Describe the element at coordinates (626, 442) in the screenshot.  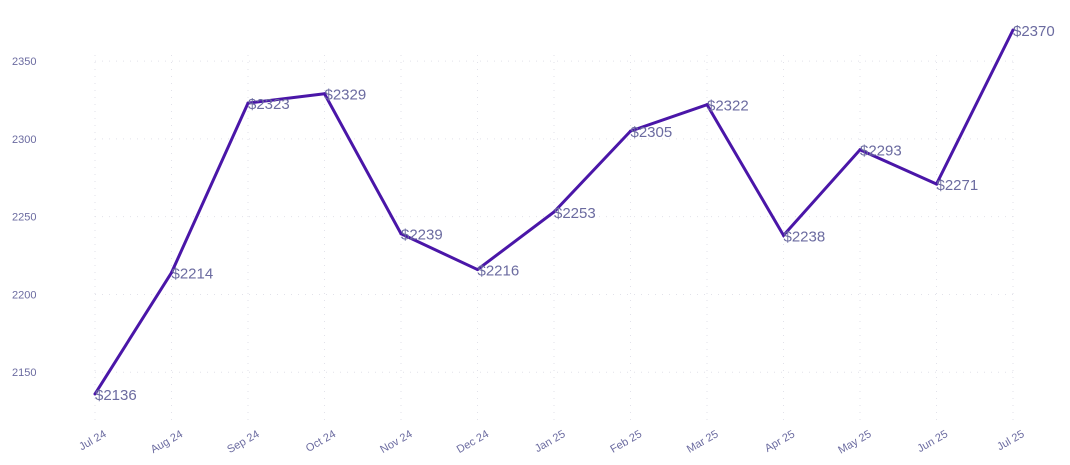
I see `x-tick-label: Feb 25` at that location.